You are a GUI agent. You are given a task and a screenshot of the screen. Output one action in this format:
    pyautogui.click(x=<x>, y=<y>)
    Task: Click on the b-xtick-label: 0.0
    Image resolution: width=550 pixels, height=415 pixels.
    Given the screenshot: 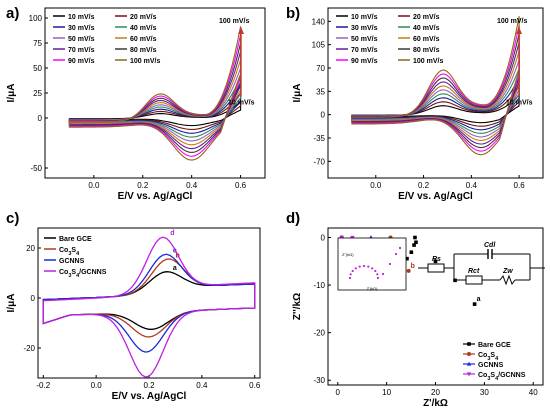 What is the action you would take?
    pyautogui.click(x=376, y=185)
    